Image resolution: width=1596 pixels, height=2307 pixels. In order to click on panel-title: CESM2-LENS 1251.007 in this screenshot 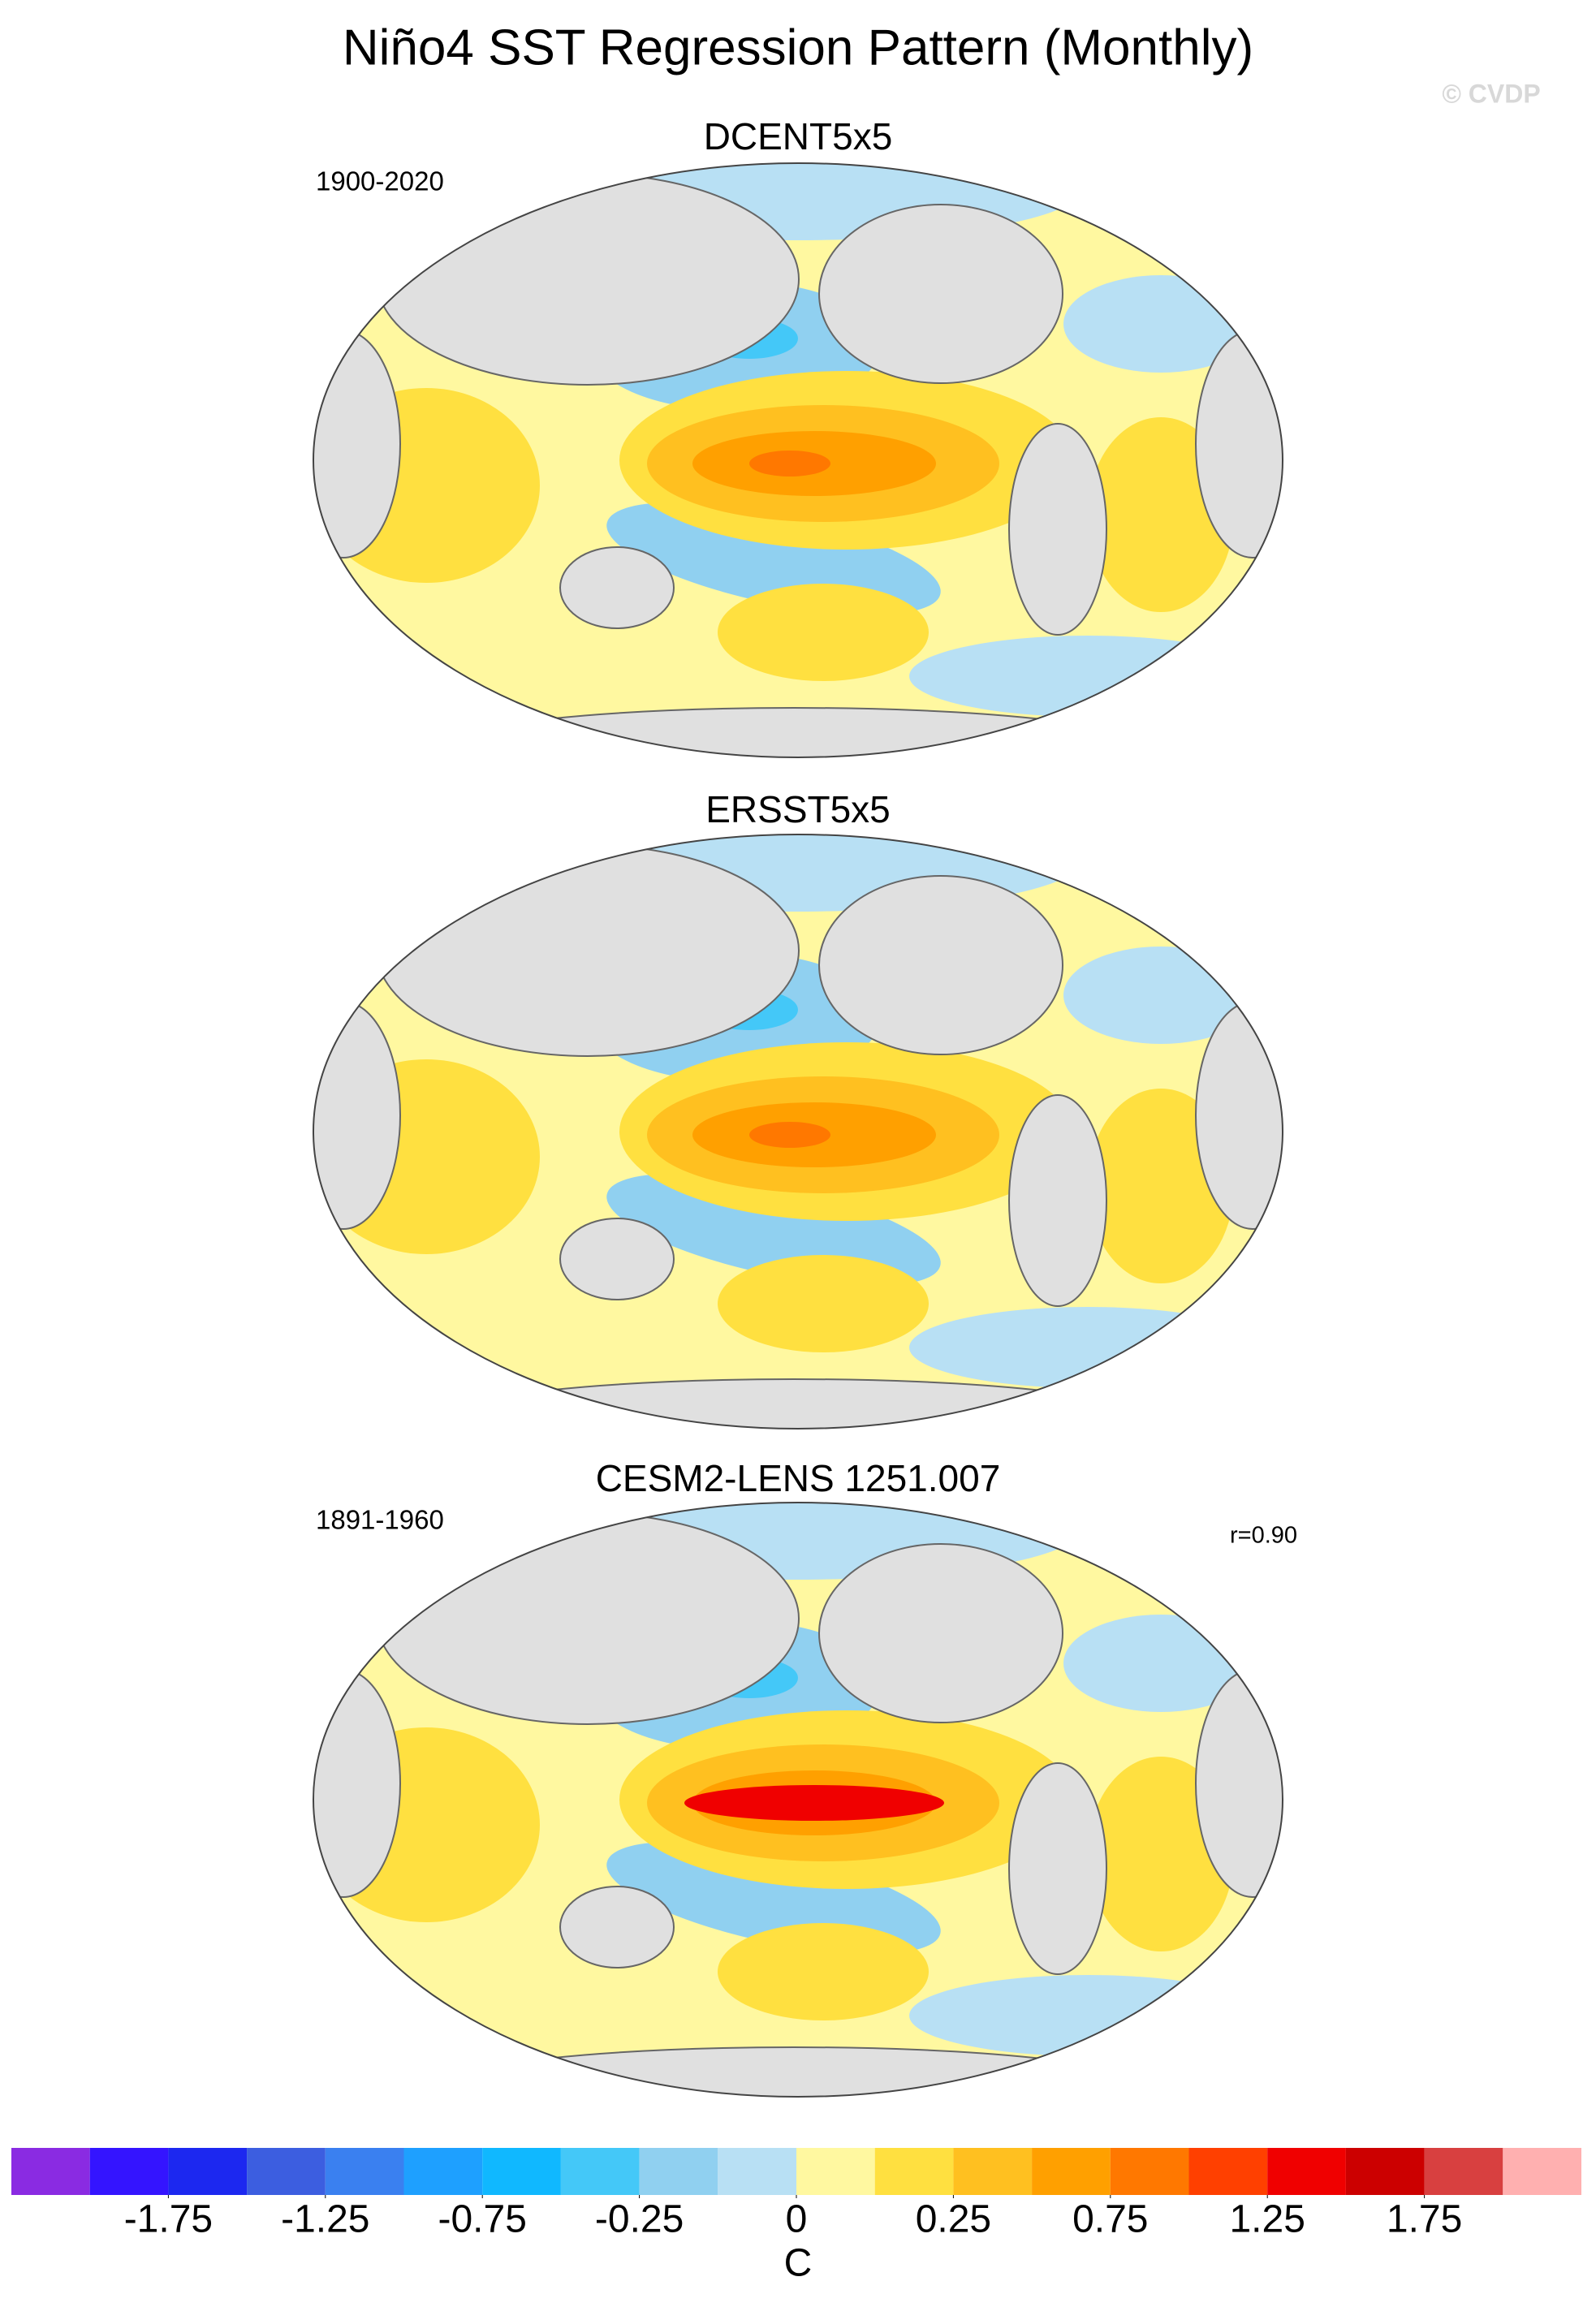, I will do `click(799, 1478)`.